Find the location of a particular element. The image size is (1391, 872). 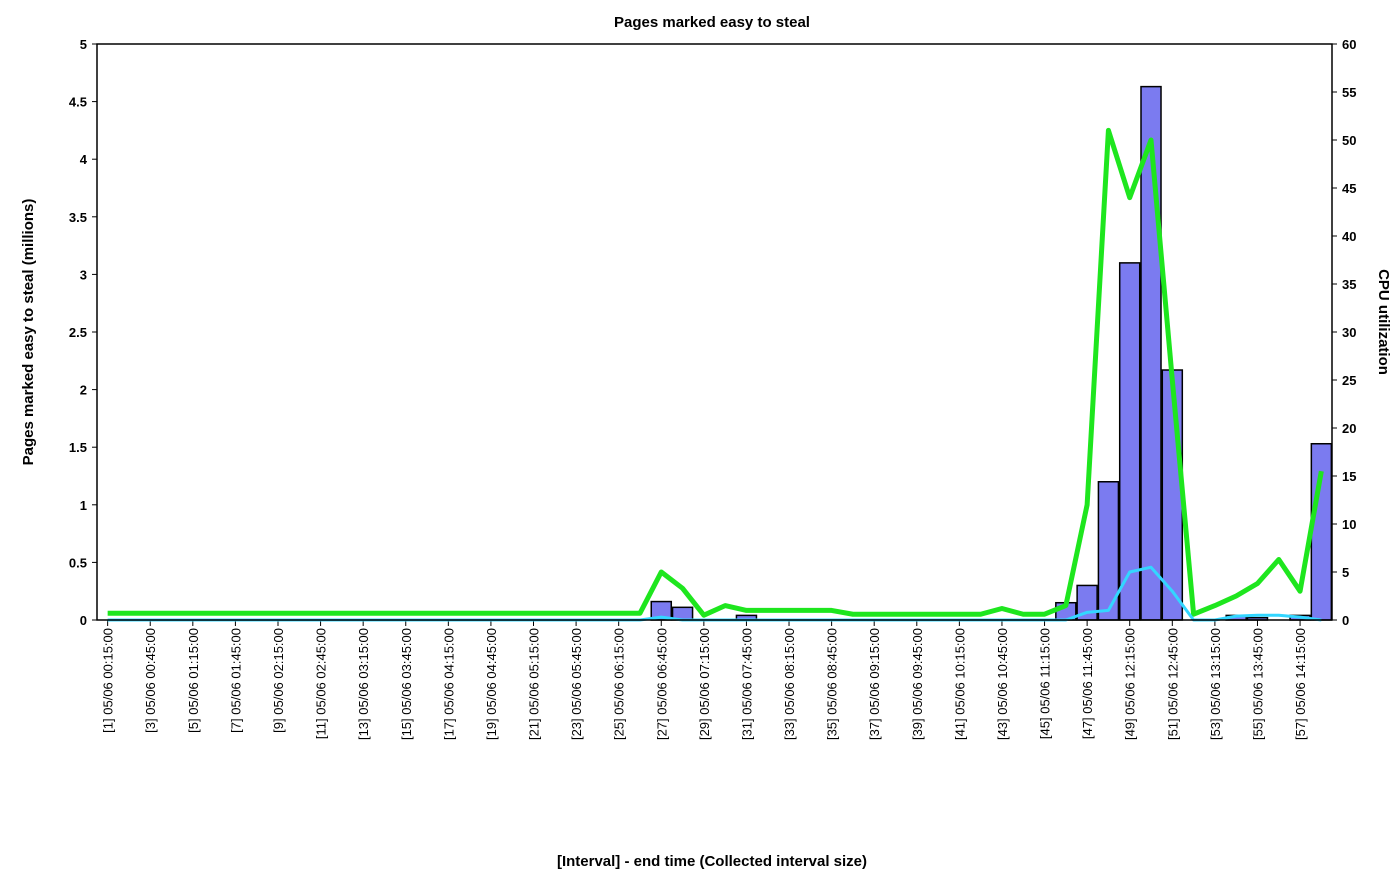

x-tick-label: [7] 05/06 01:45:00 is located at coordinates (235, 680).